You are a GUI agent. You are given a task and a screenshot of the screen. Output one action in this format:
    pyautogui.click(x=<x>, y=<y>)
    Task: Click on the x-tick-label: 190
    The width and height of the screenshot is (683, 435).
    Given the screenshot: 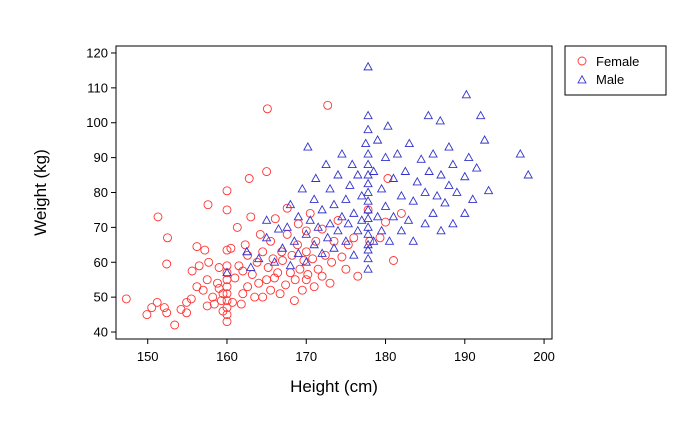 What is the action you would take?
    pyautogui.click(x=465, y=356)
    